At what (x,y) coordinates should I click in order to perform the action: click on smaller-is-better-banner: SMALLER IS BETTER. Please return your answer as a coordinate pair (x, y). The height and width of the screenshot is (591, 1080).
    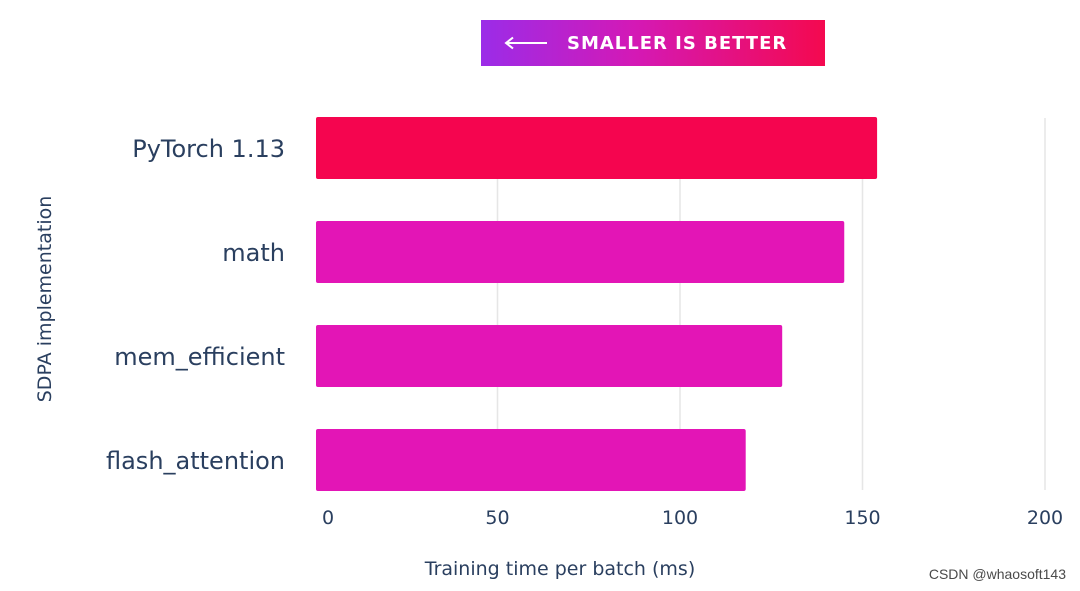
    Looking at the image, I should click on (653, 43).